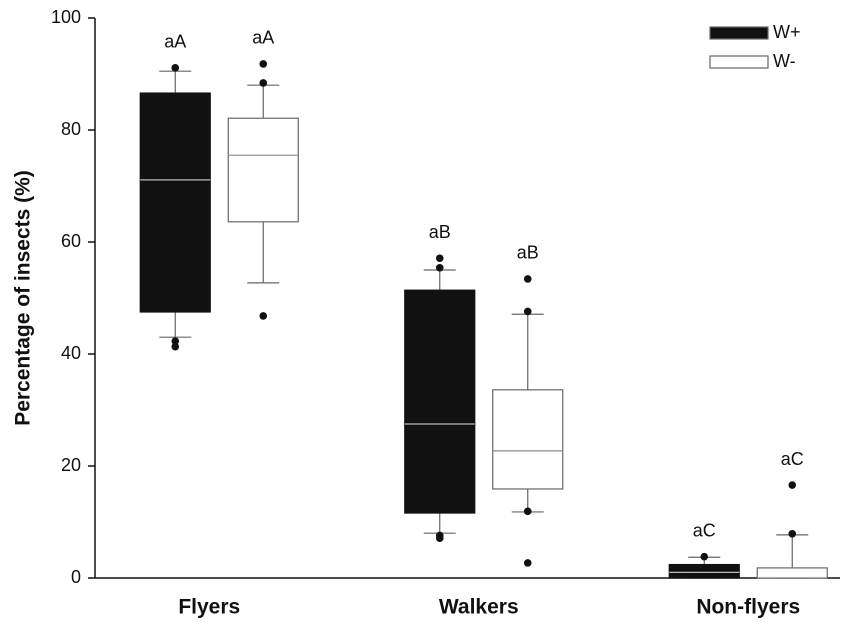 The height and width of the screenshot is (627, 865). Describe the element at coordinates (23, 298) in the screenshot. I see `y-axis-label: Percentage of insects (%)` at that location.